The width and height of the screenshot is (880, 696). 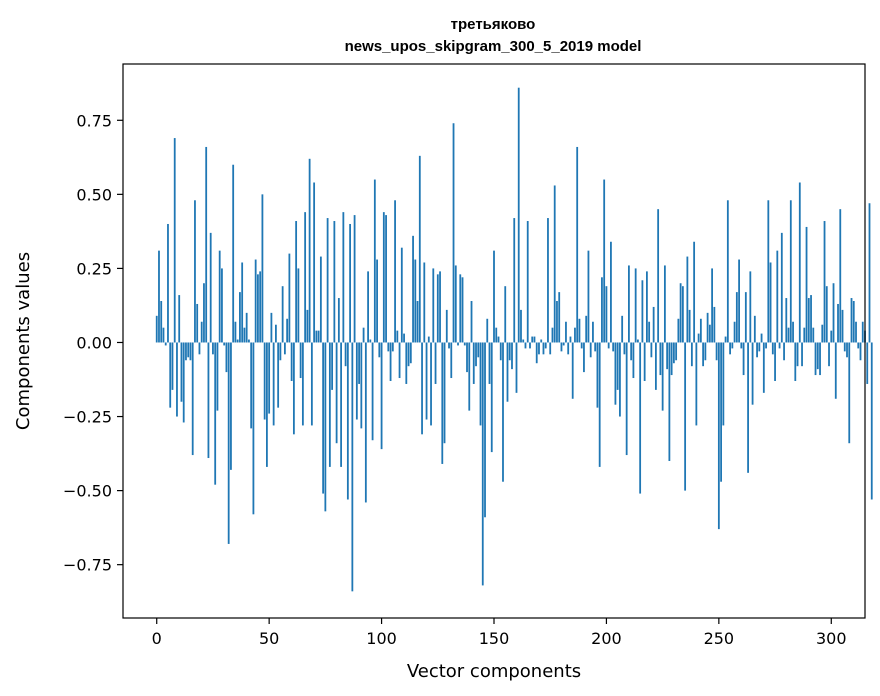 What do you see at coordinates (157, 638) in the screenshot?
I see `x-tick-label: 0` at bounding box center [157, 638].